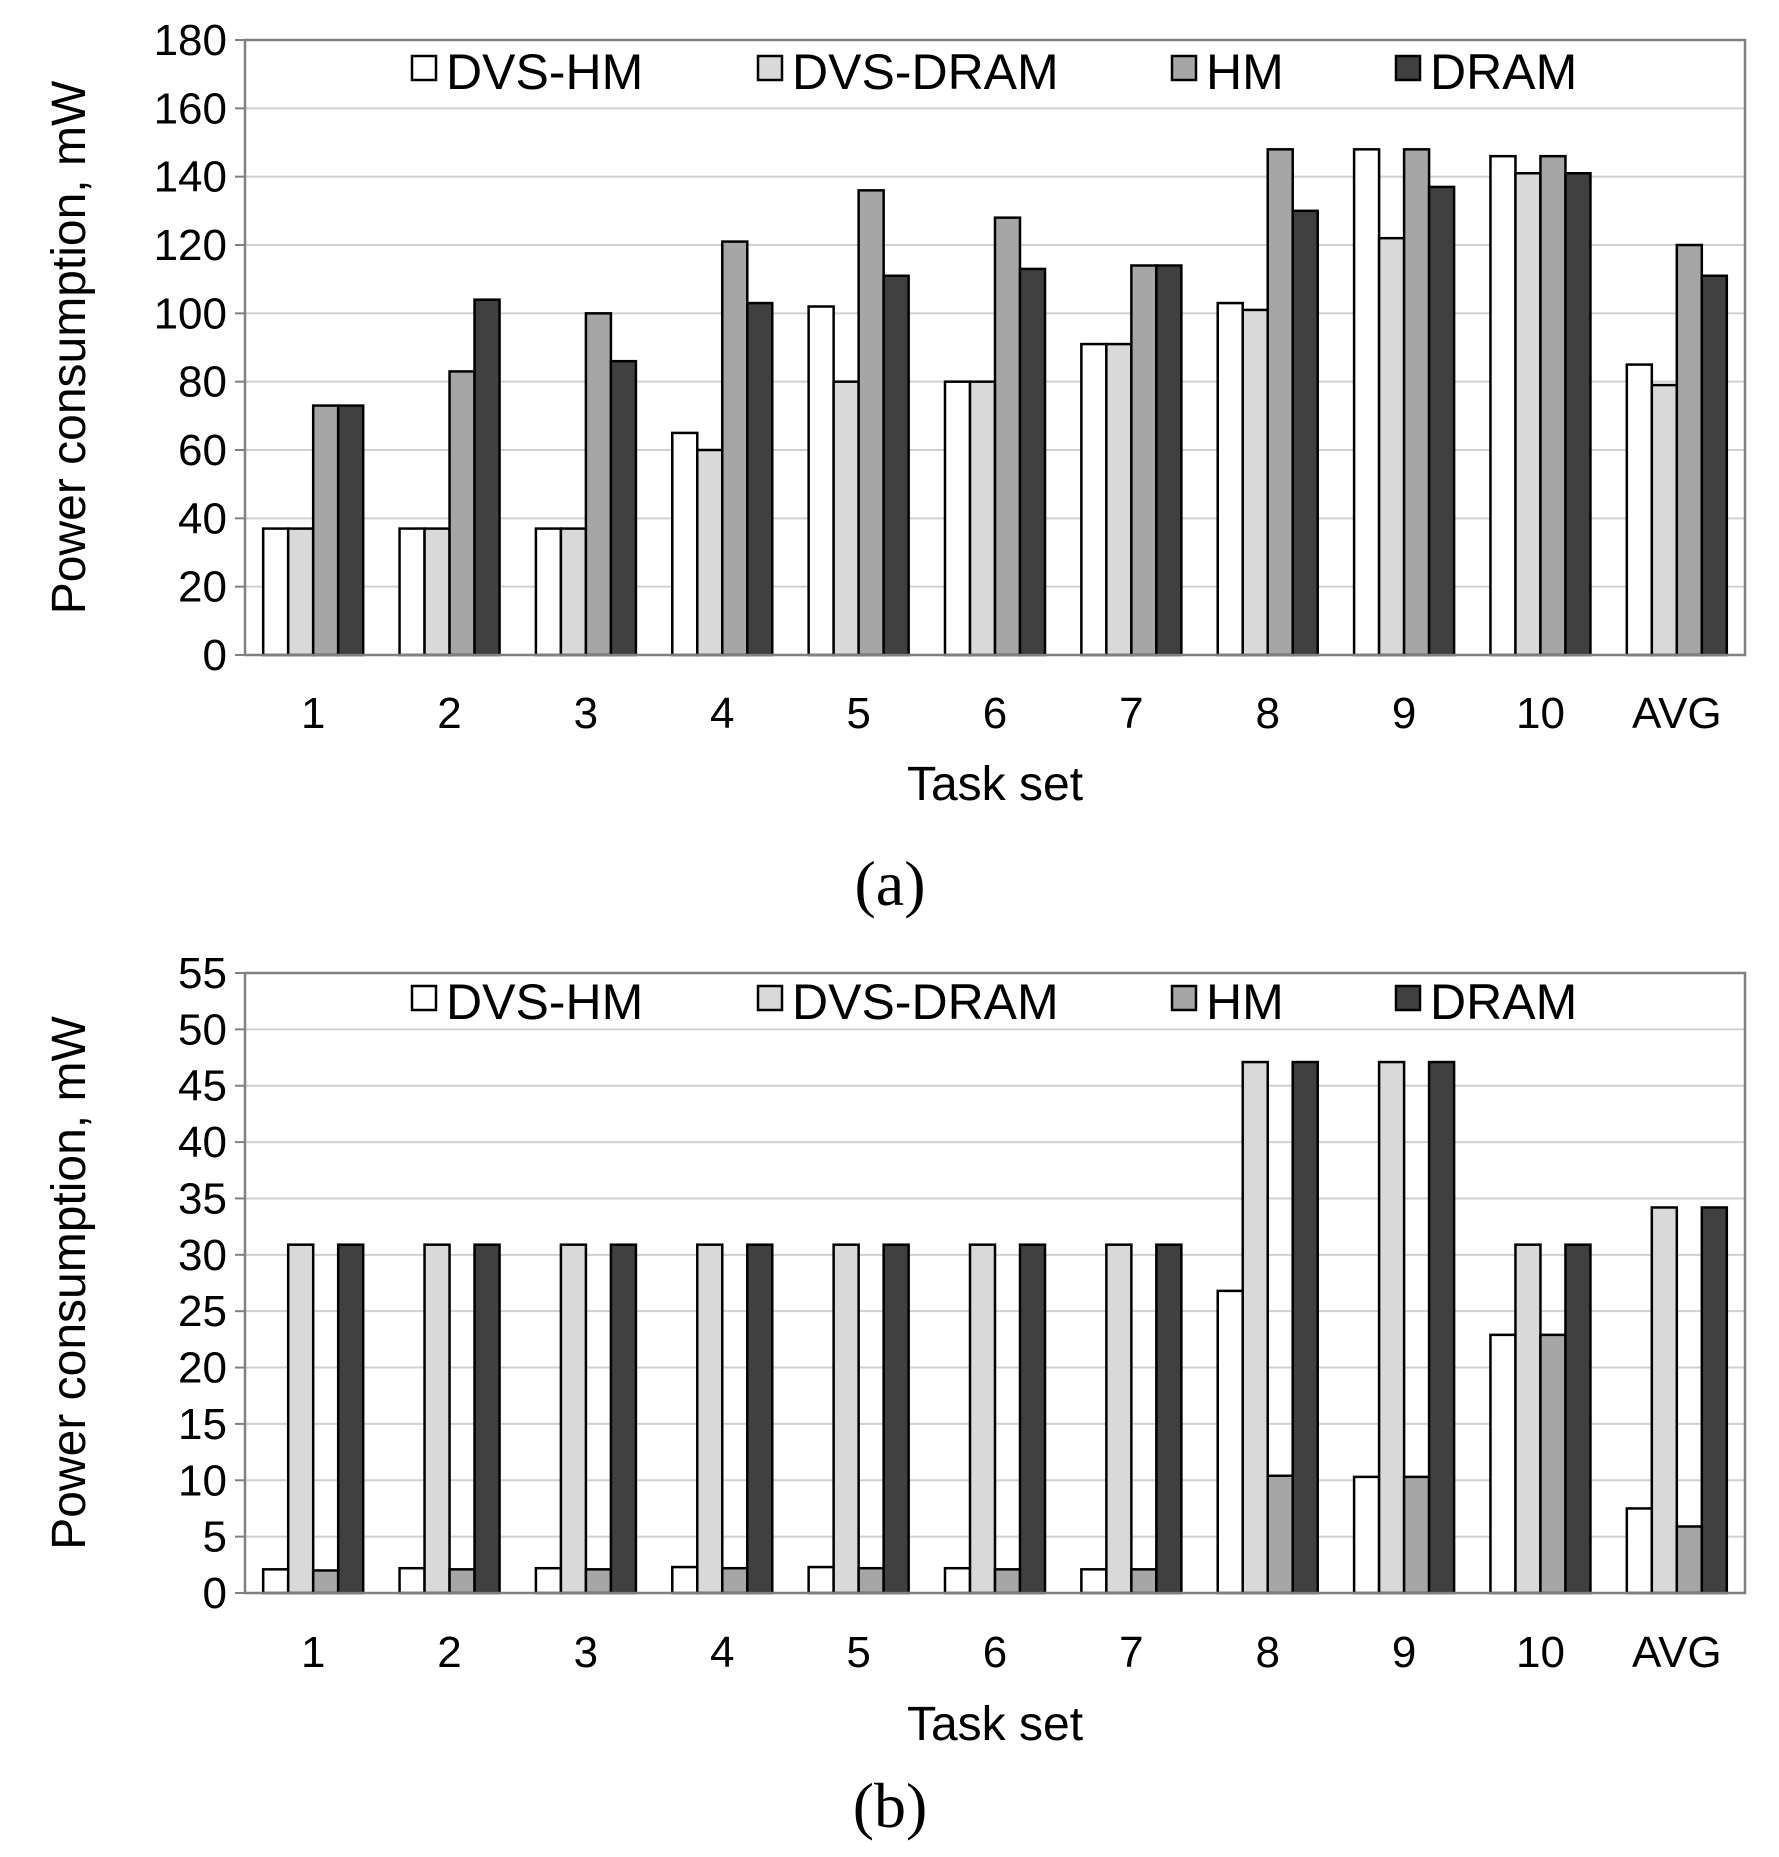  What do you see at coordinates (995, 784) in the screenshot?
I see `x-axis-title: Task set` at bounding box center [995, 784].